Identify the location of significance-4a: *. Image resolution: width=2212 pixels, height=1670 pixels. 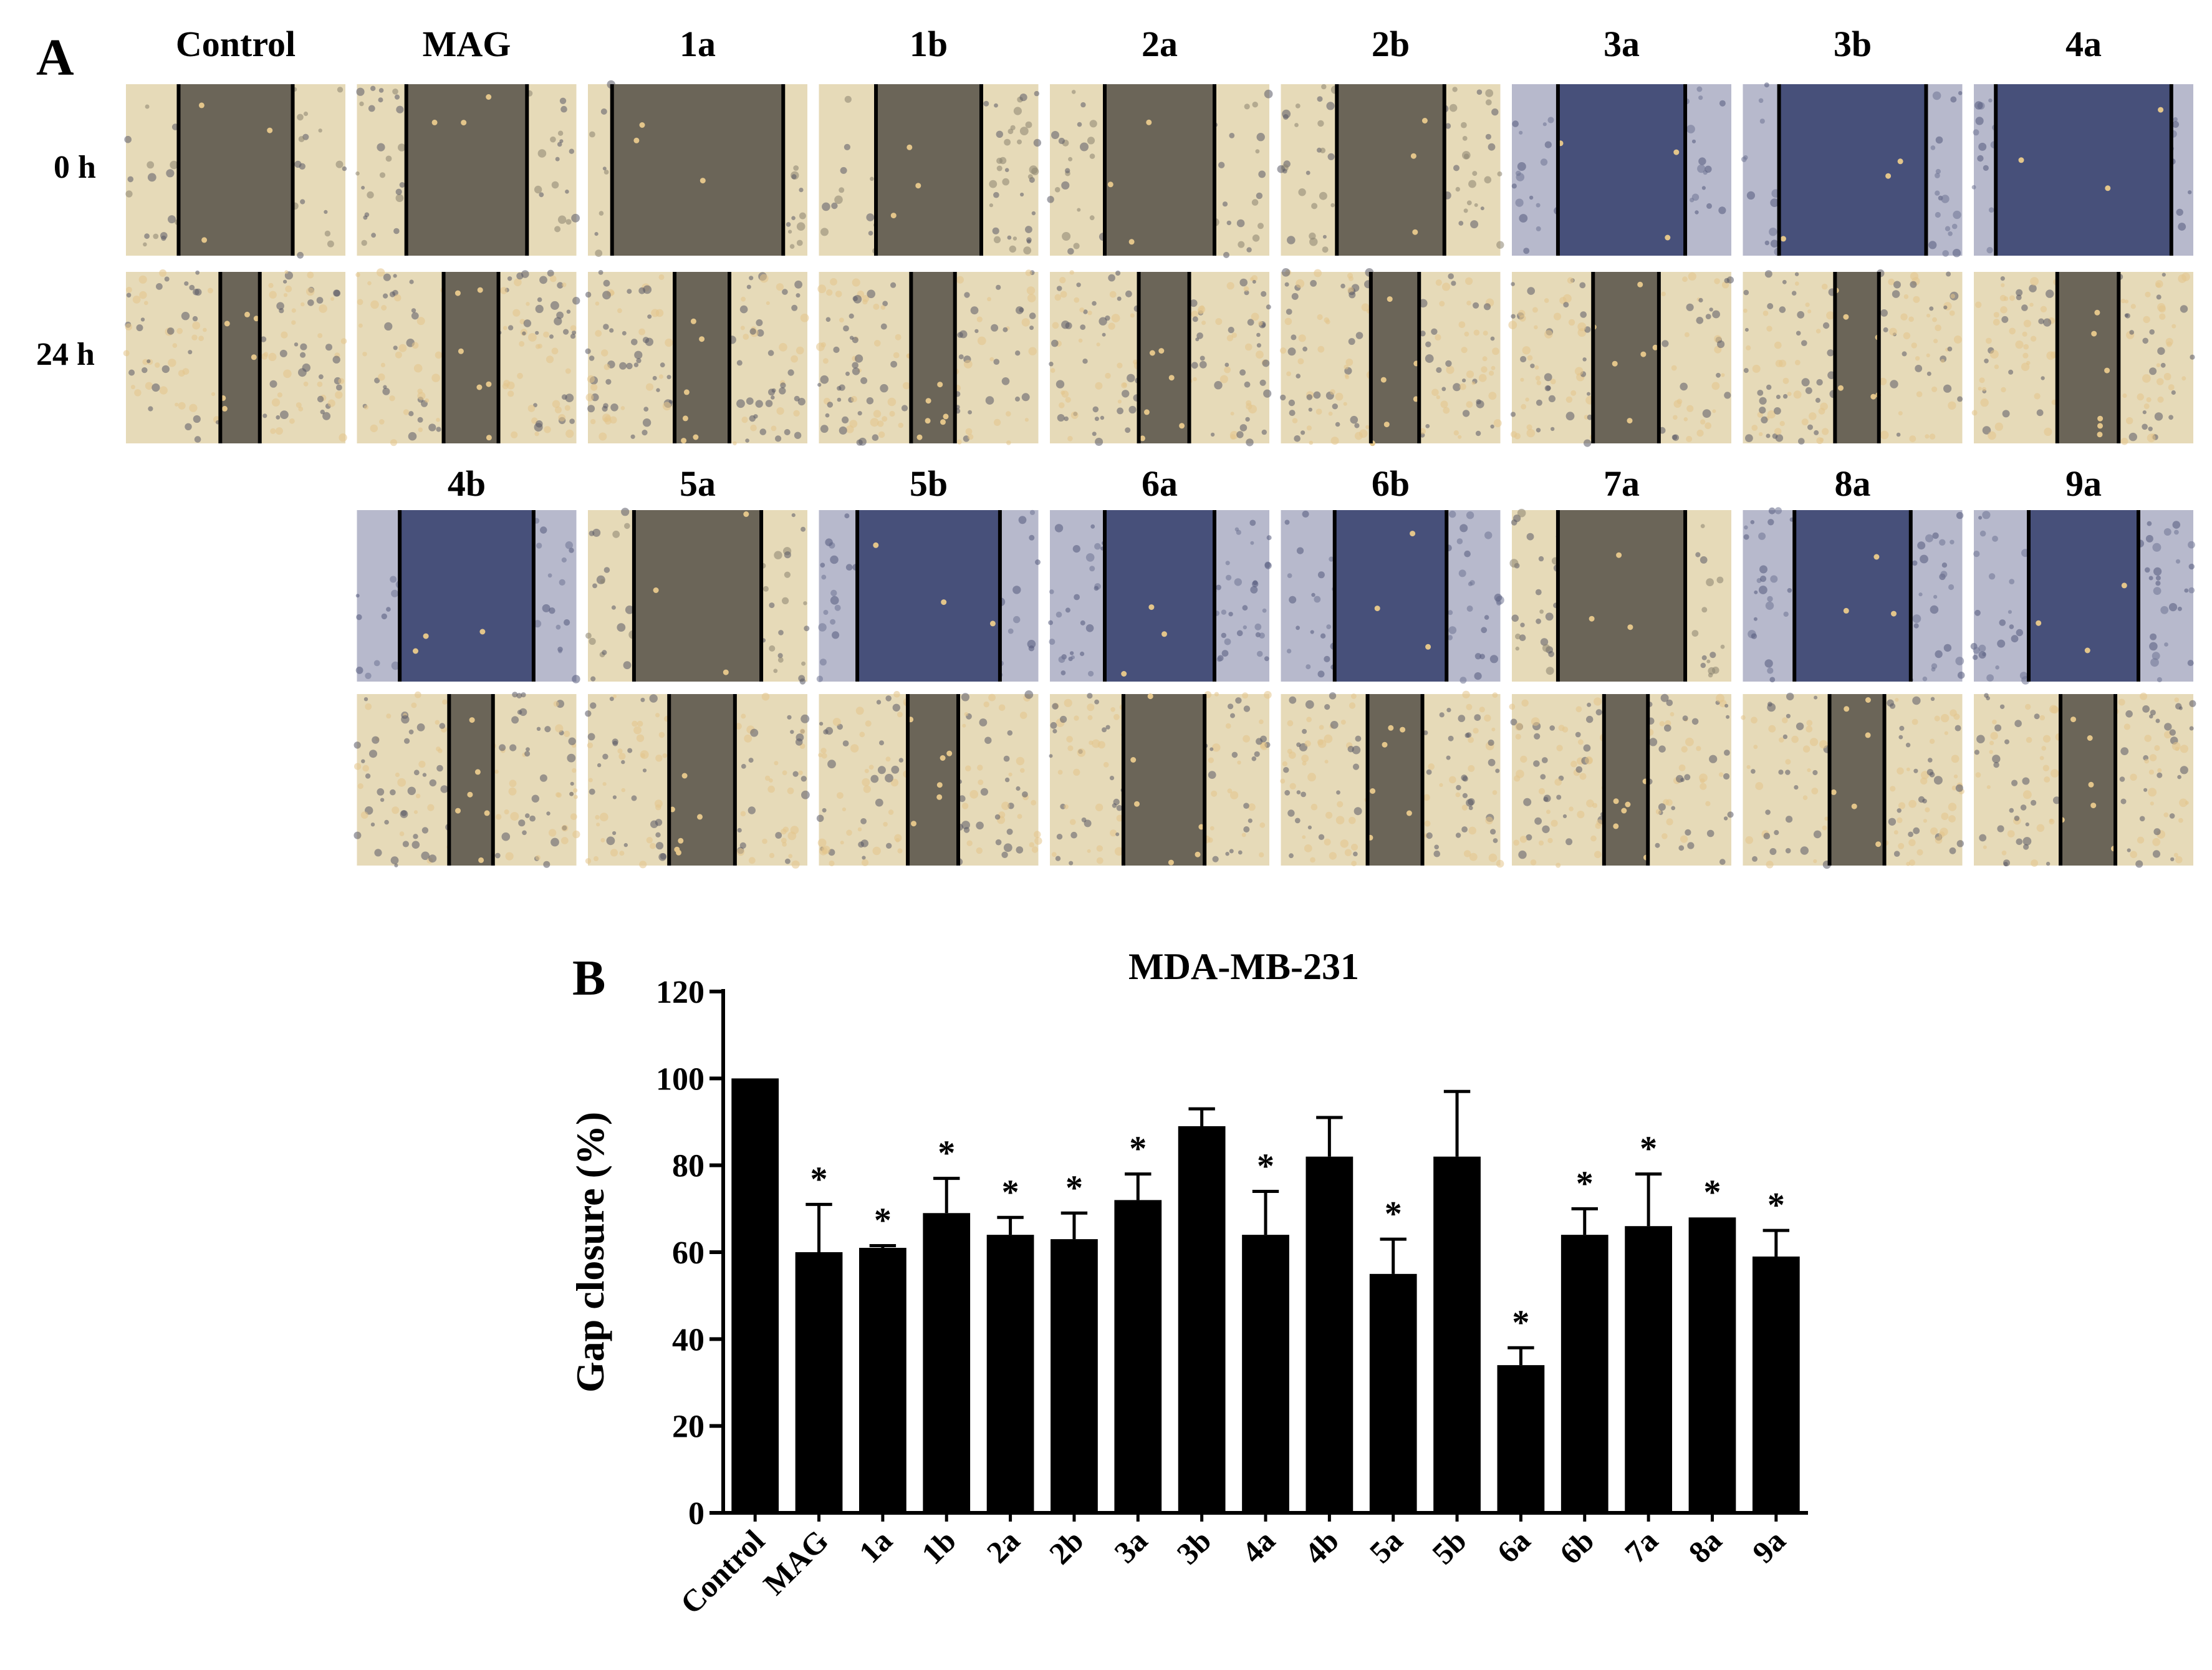
(1266, 1166).